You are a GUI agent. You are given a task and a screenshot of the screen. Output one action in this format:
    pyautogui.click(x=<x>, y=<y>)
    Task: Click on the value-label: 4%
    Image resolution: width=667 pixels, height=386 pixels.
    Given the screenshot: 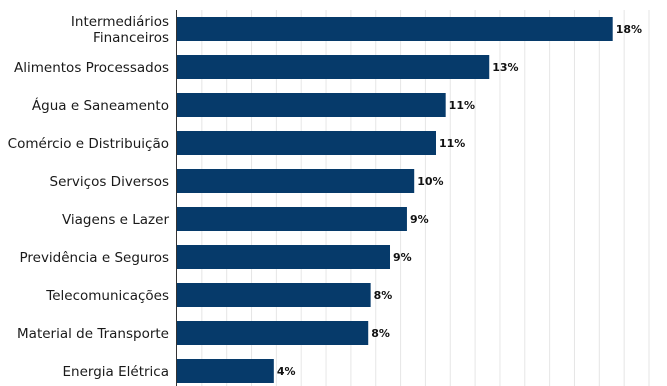 What is the action you would take?
    pyautogui.click(x=286, y=371)
    